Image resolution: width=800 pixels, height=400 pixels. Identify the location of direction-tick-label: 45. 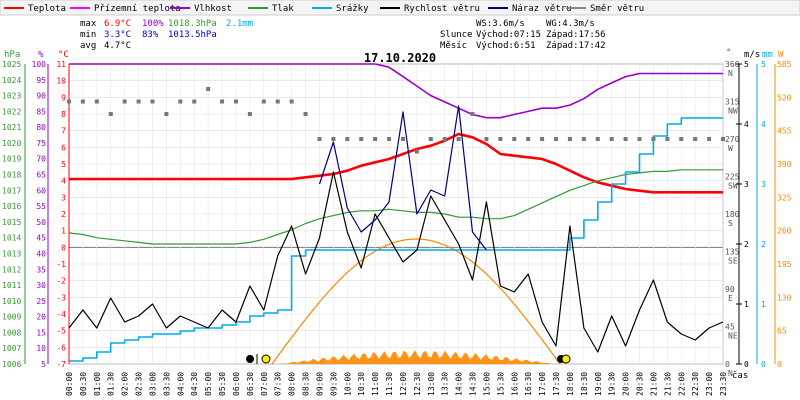
(730, 327).